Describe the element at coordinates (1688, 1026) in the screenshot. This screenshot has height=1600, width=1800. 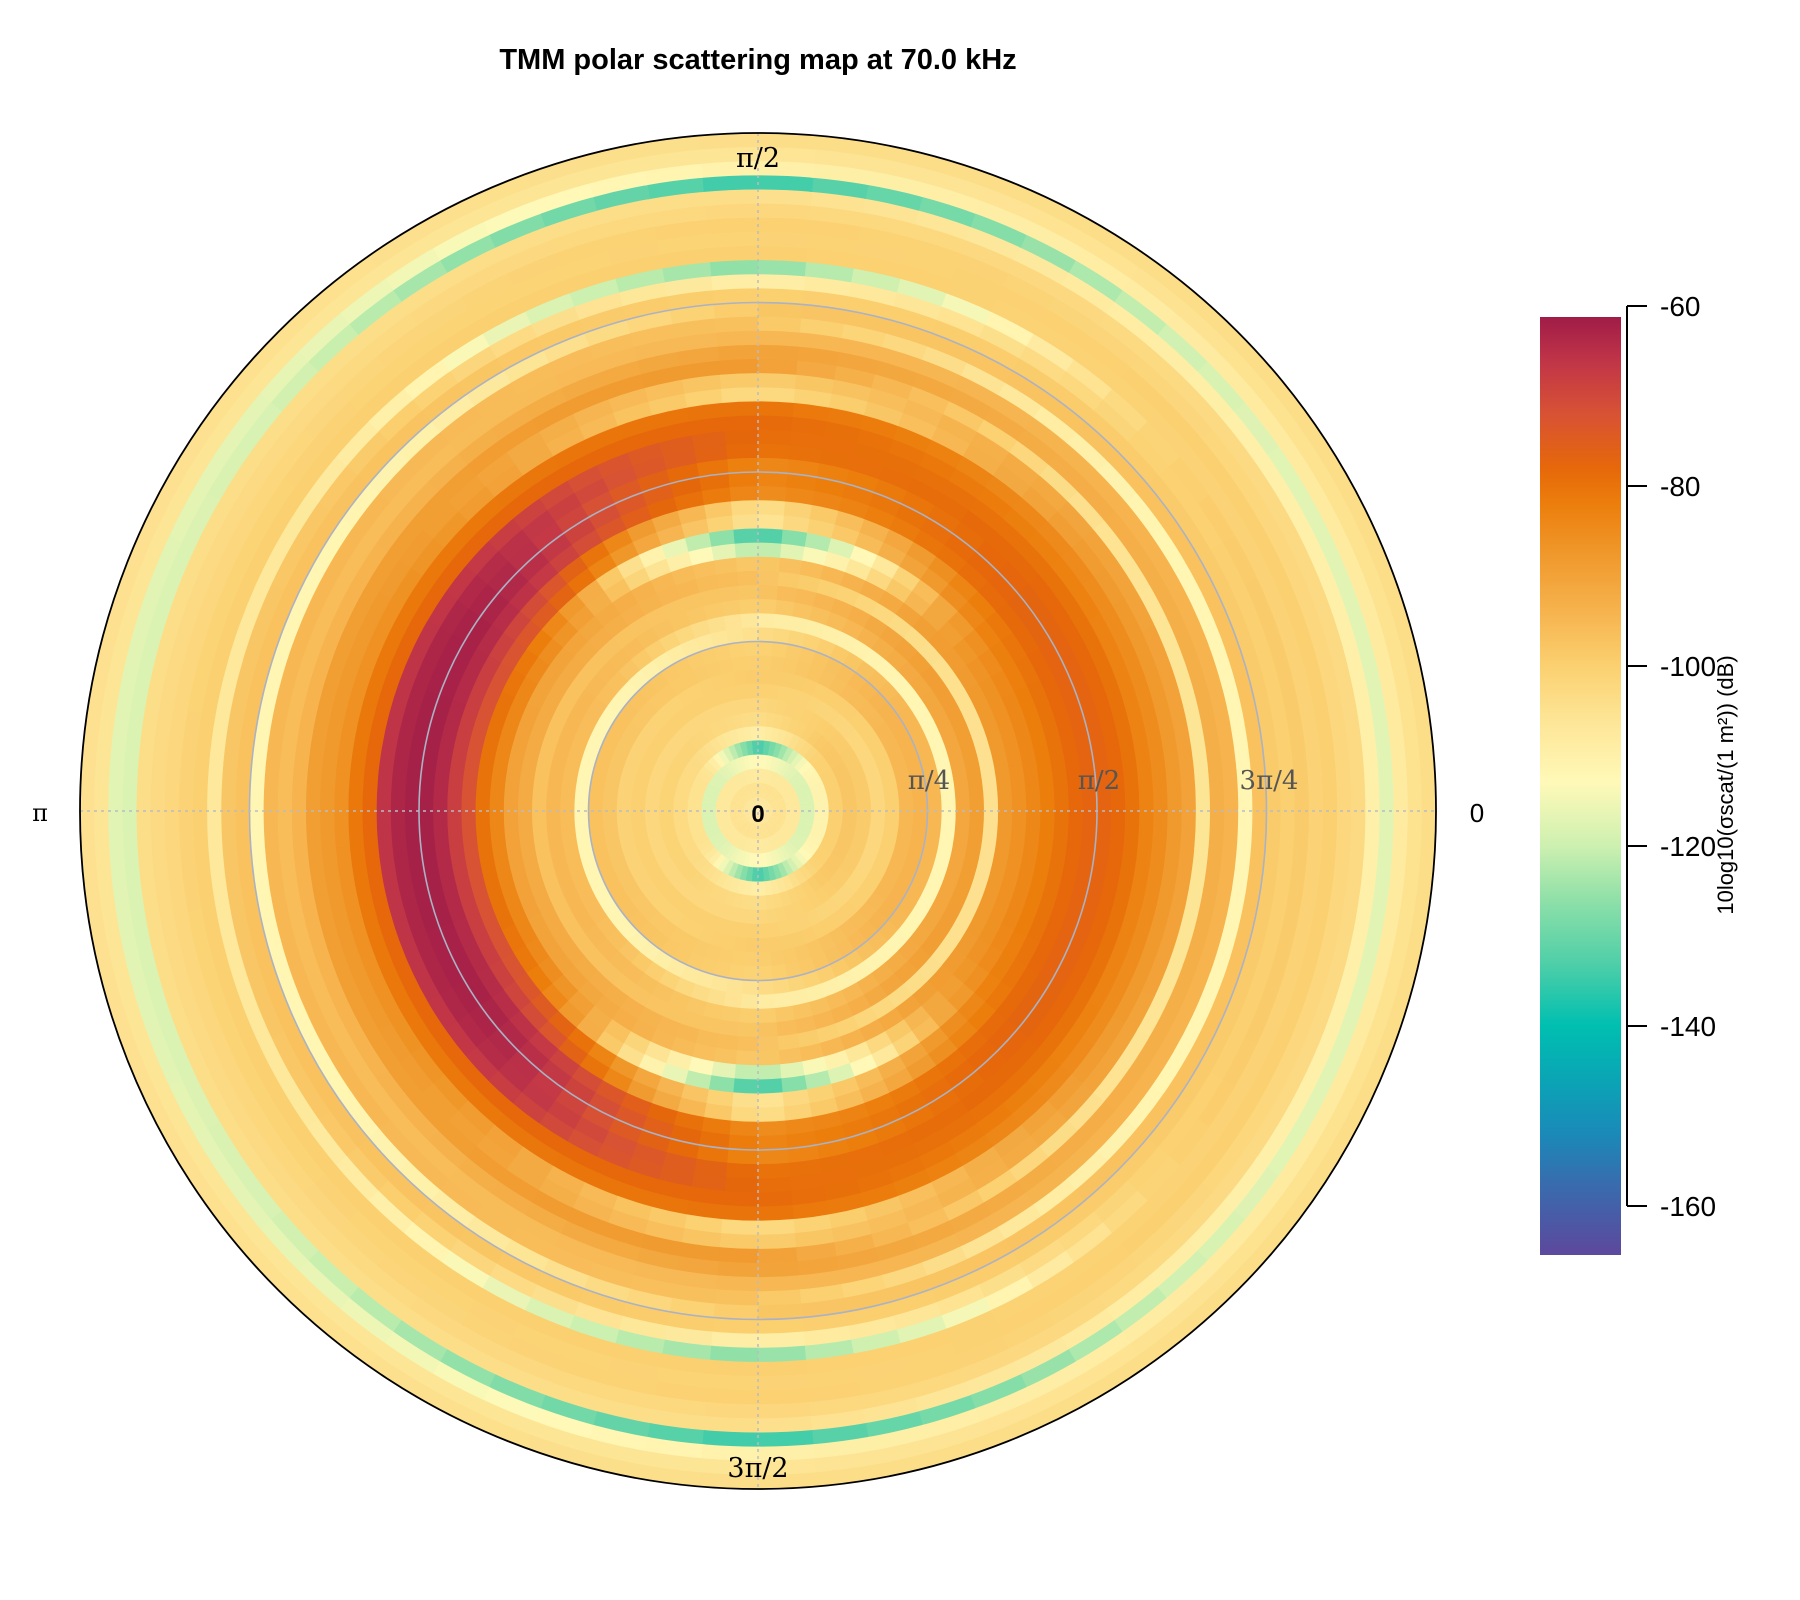
I see `colorbar-tick-label: -140` at that location.